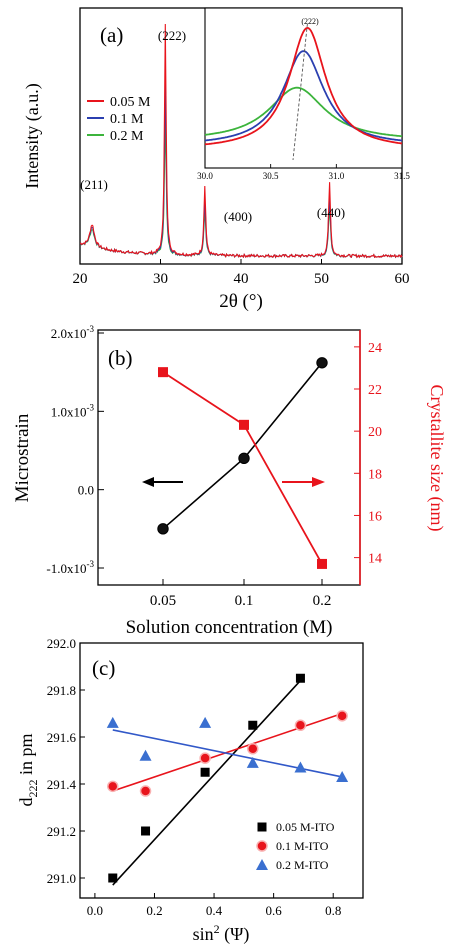 The width and height of the screenshot is (457, 947). What do you see at coordinates (33, 789) in the screenshot?
I see `panel-c-ylabel-sub: 222` at bounding box center [33, 789].